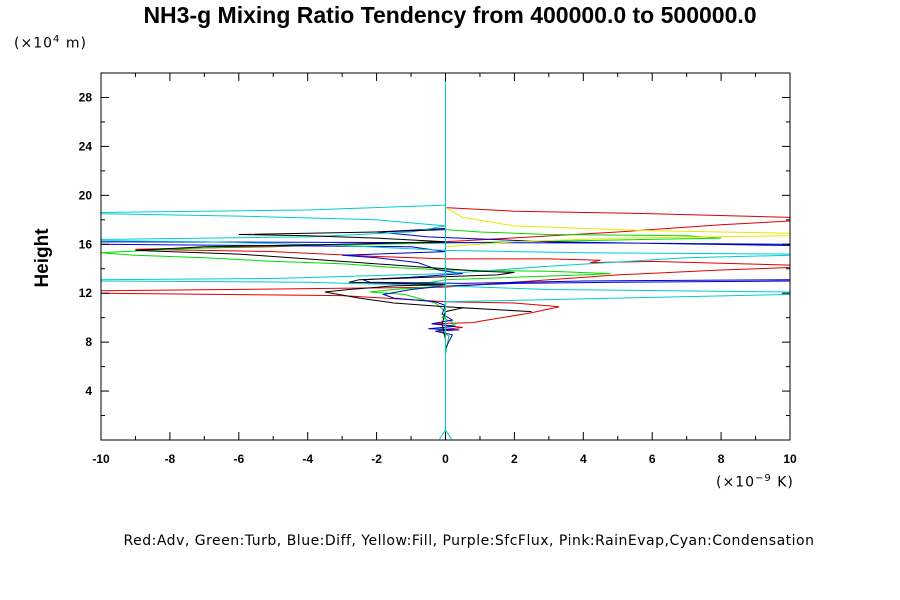 This screenshot has width=900, height=600. I want to click on y-tick-label: 8, so click(88, 342).